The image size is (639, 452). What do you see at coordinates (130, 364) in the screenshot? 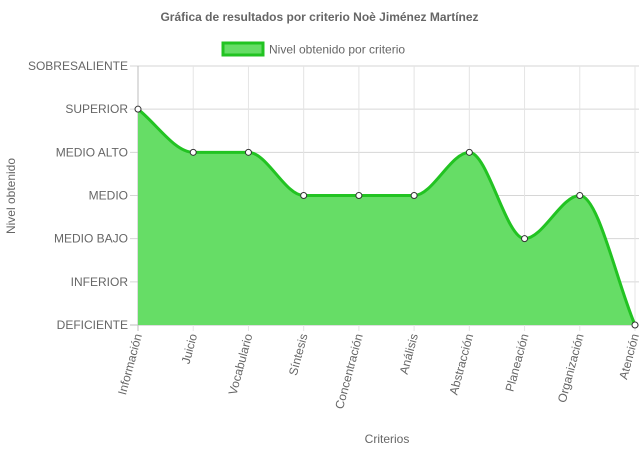
I see `x-tick-label: Información` at bounding box center [130, 364].